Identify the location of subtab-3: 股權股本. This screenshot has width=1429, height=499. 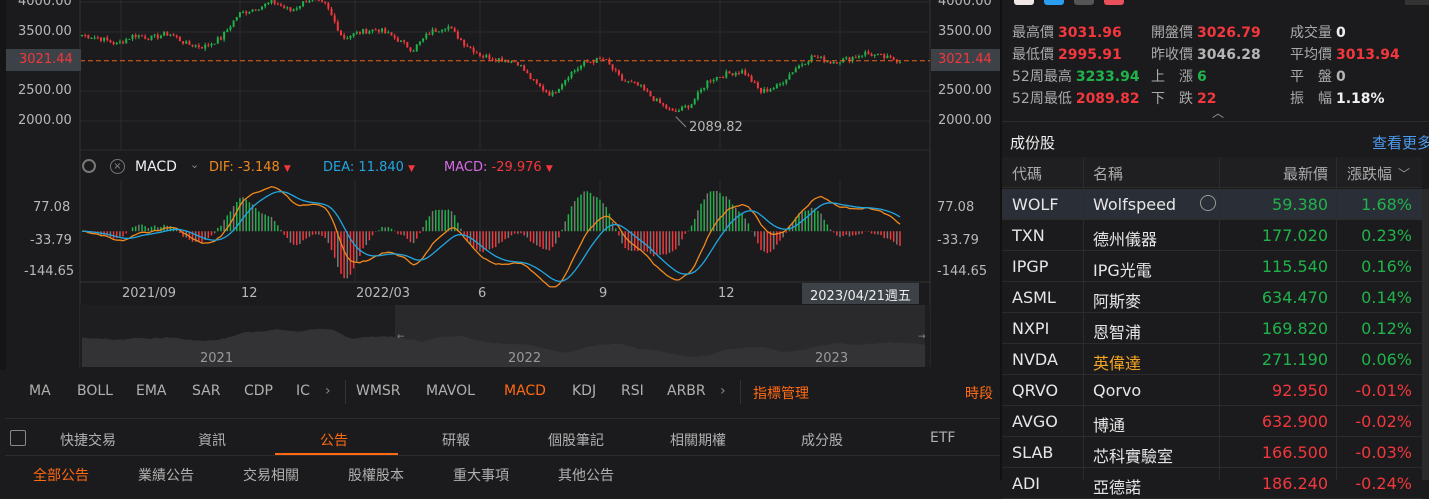
(376, 475).